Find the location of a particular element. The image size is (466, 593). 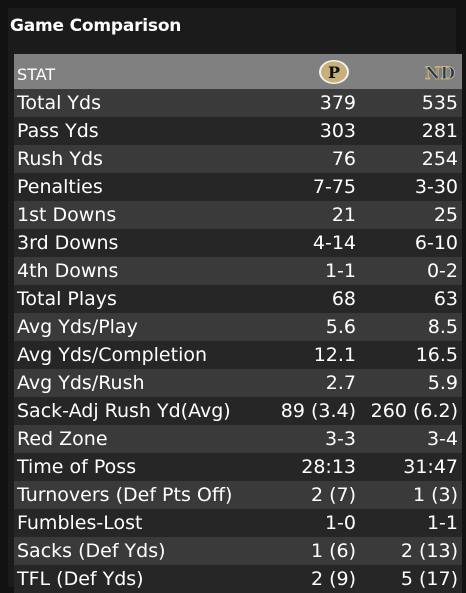

table-row: Pass Yds 303 281 is located at coordinates (238, 131).